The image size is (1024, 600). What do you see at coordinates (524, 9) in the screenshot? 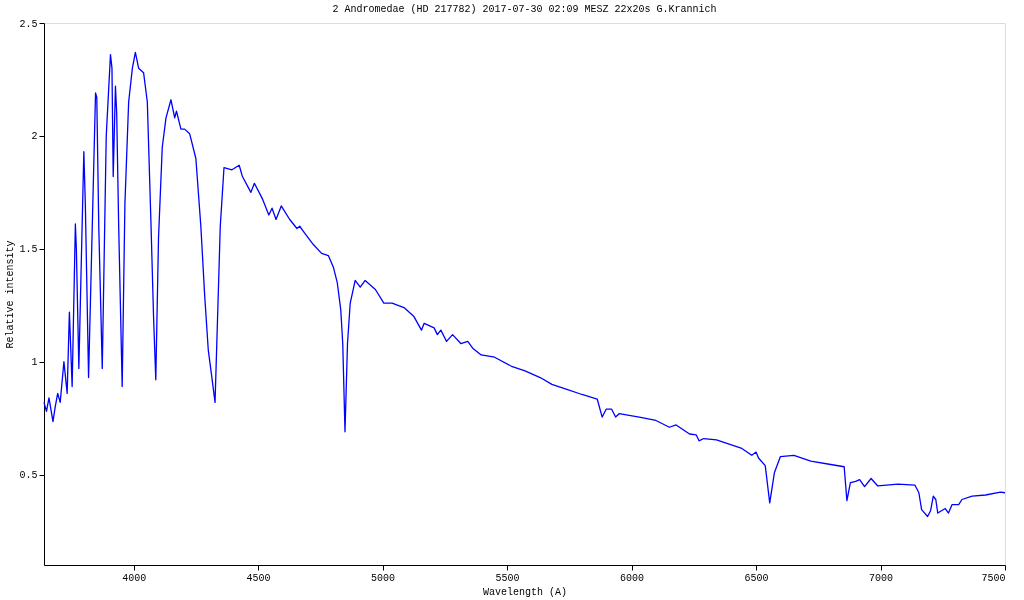
I see `chart-title: 2 Andromedae (HD 217782) 2017-07-30 02:09 MESZ 22x20s G.Krannich` at bounding box center [524, 9].